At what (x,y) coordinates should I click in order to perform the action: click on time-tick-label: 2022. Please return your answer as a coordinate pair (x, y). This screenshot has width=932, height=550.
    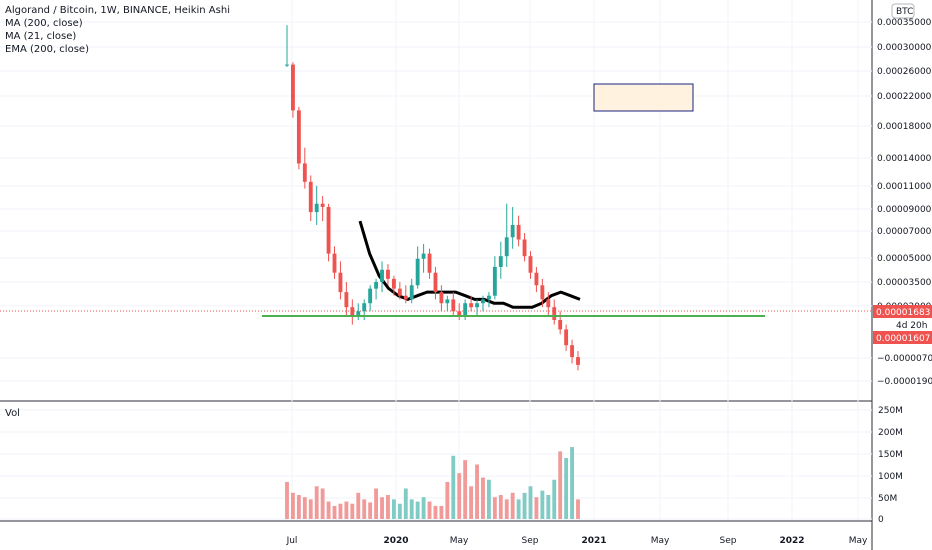
    Looking at the image, I should click on (791, 541).